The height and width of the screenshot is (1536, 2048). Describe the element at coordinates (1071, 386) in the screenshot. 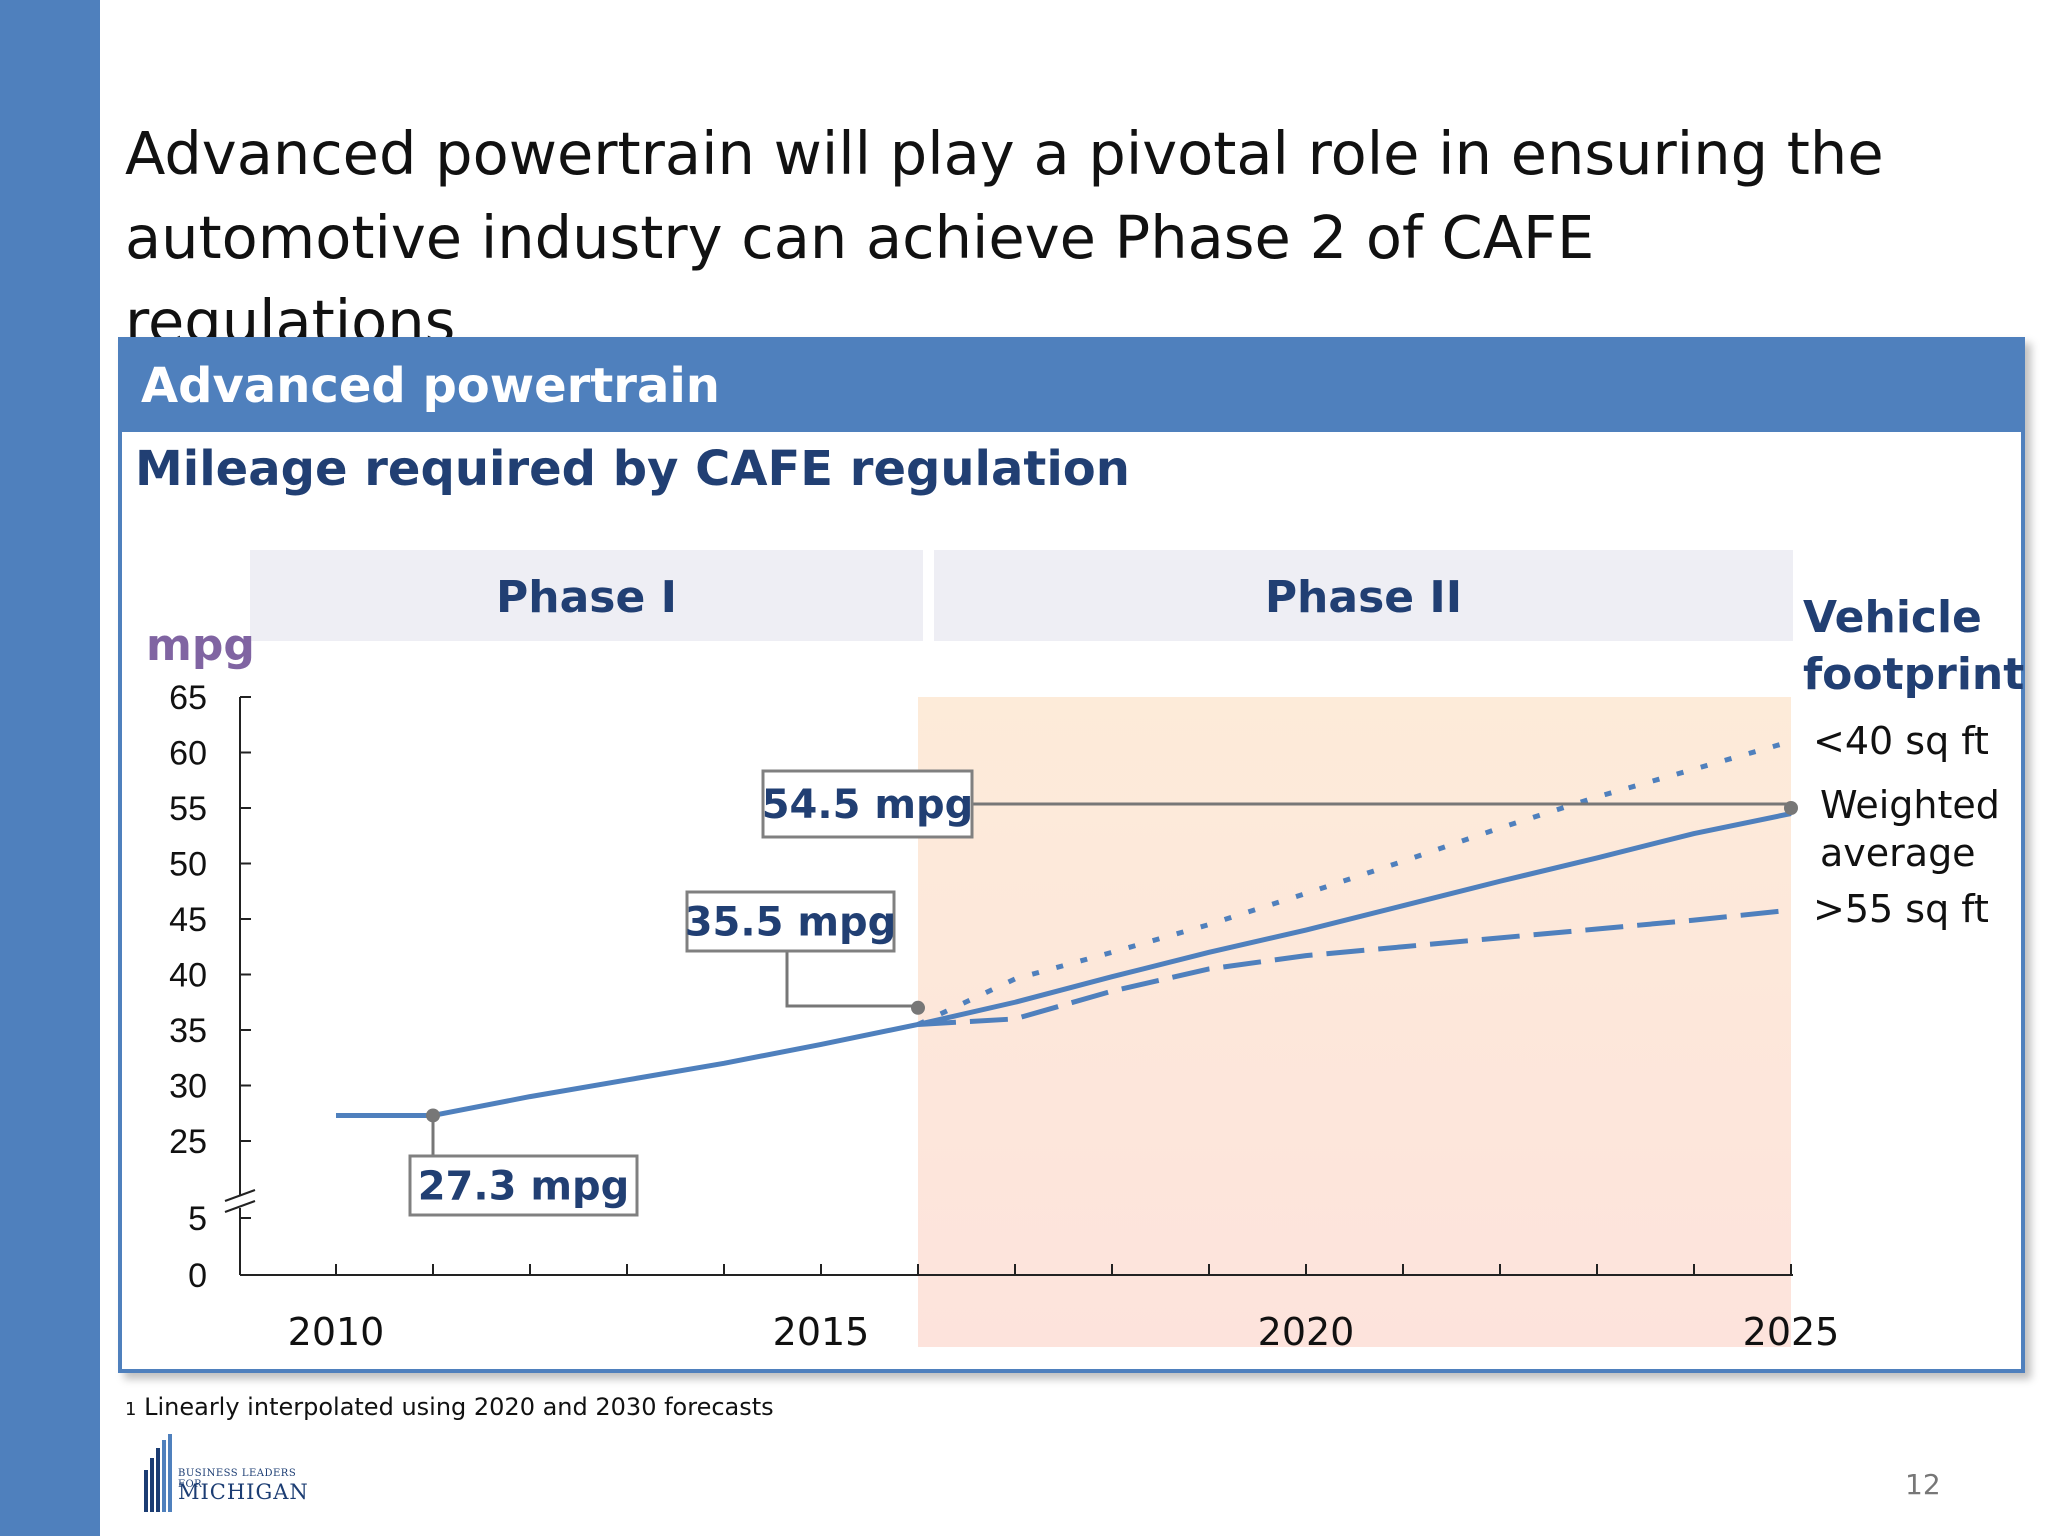

I see `panel-header: Advanced powertrain` at that location.